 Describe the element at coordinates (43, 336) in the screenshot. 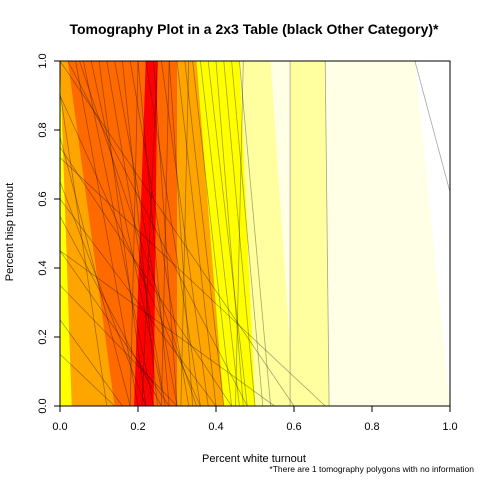

I see `y-tick-label: 0.2` at that location.